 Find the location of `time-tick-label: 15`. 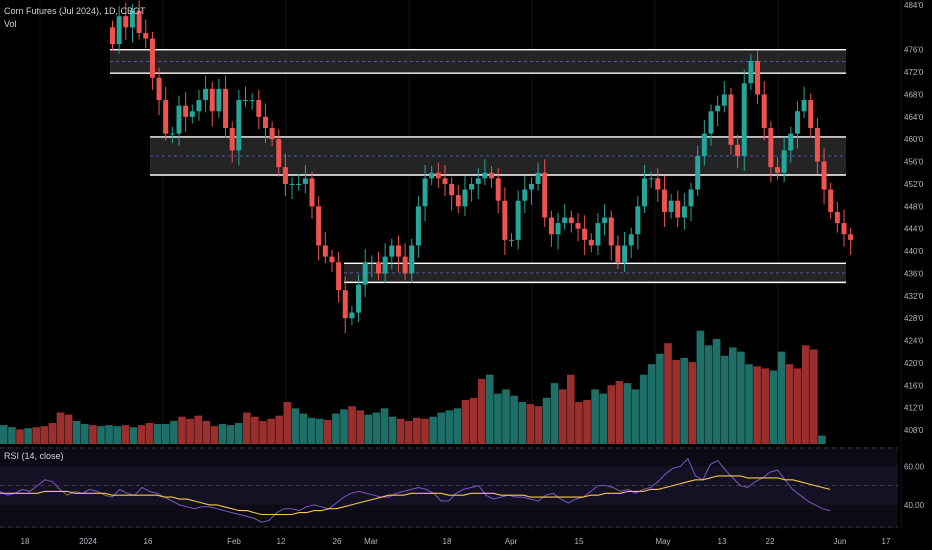

time-tick-label: 15 is located at coordinates (579, 541).